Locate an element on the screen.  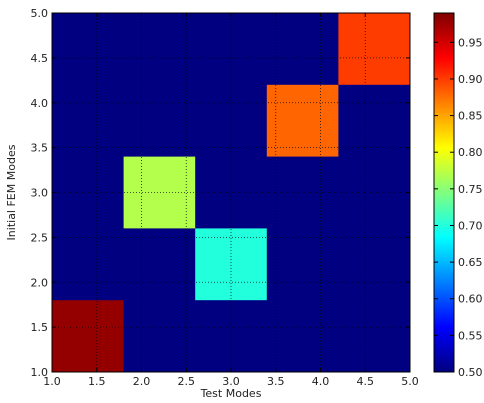
colorbar-tick-label: 0.80 is located at coordinates (470, 152).